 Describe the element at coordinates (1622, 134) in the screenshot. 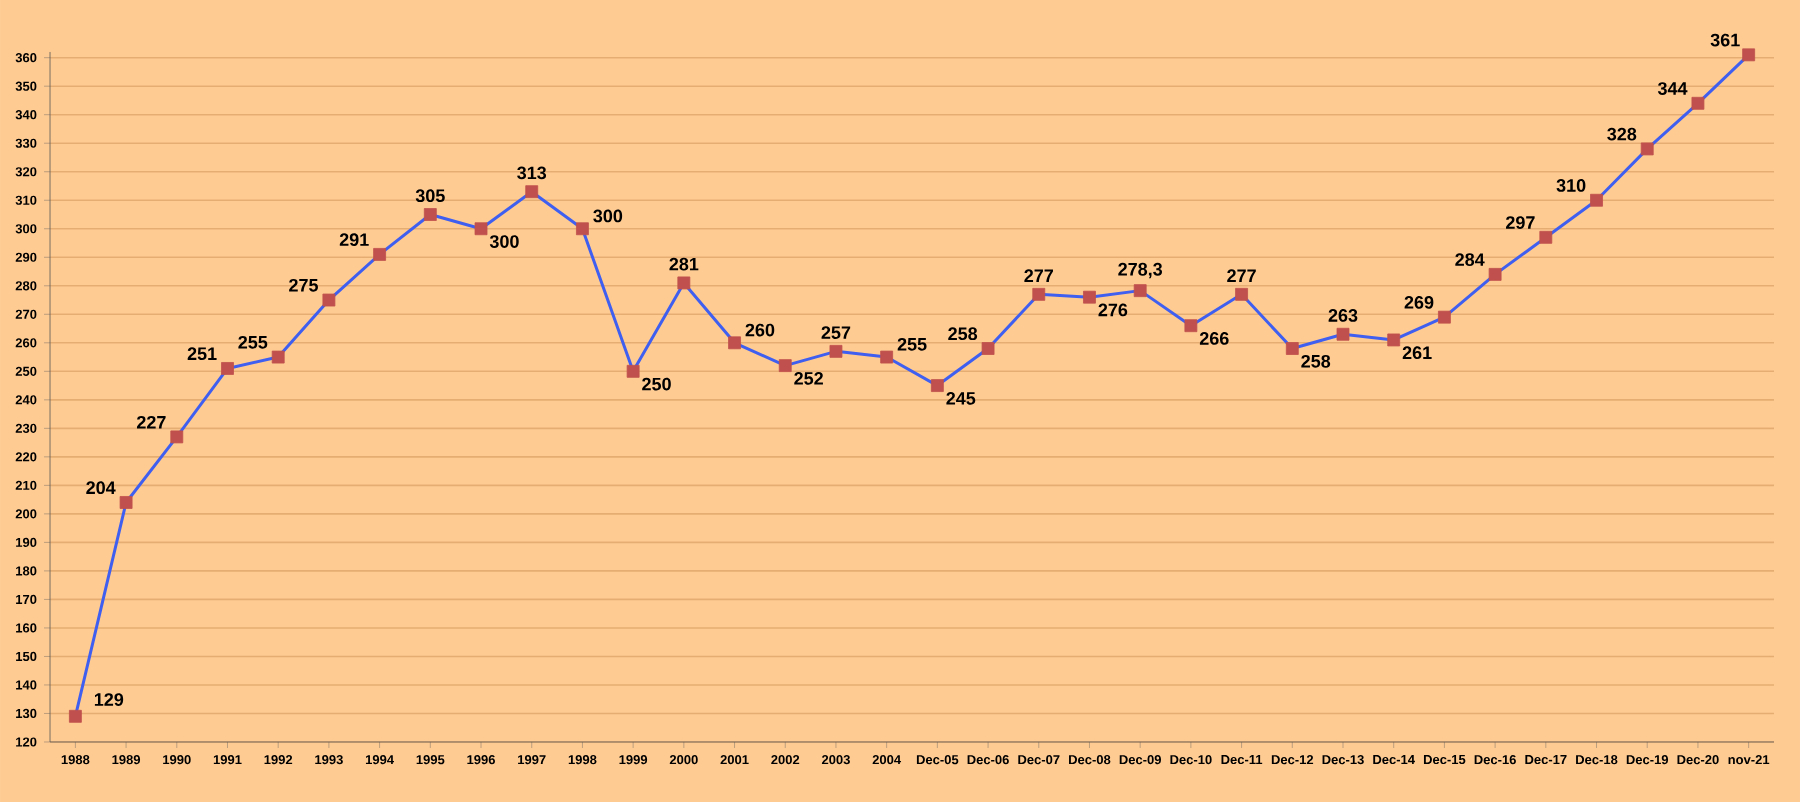

I see `data-label: 328` at that location.